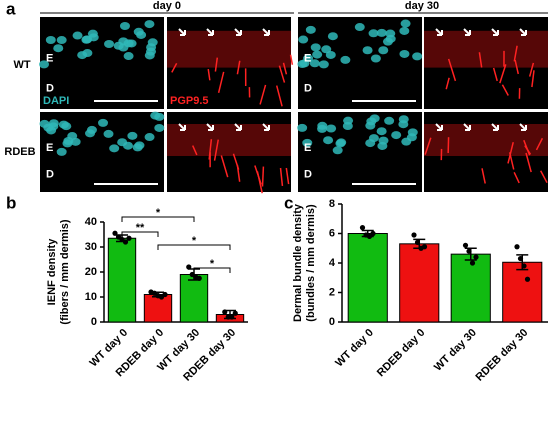 The width and height of the screenshot is (550, 429). What do you see at coordinates (11, 9) in the screenshot?
I see `panel-label: a` at bounding box center [11, 9].